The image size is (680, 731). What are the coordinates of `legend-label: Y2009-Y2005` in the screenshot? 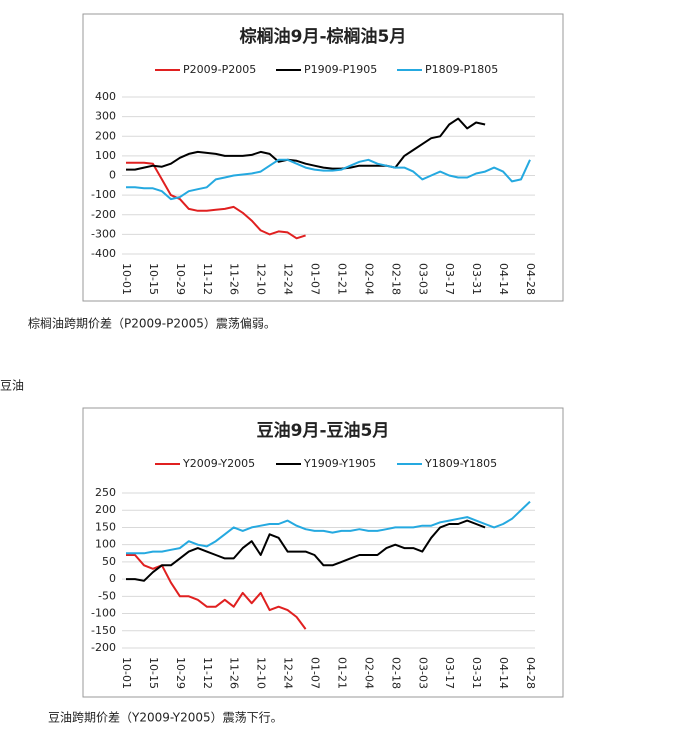 It's located at (218, 463).